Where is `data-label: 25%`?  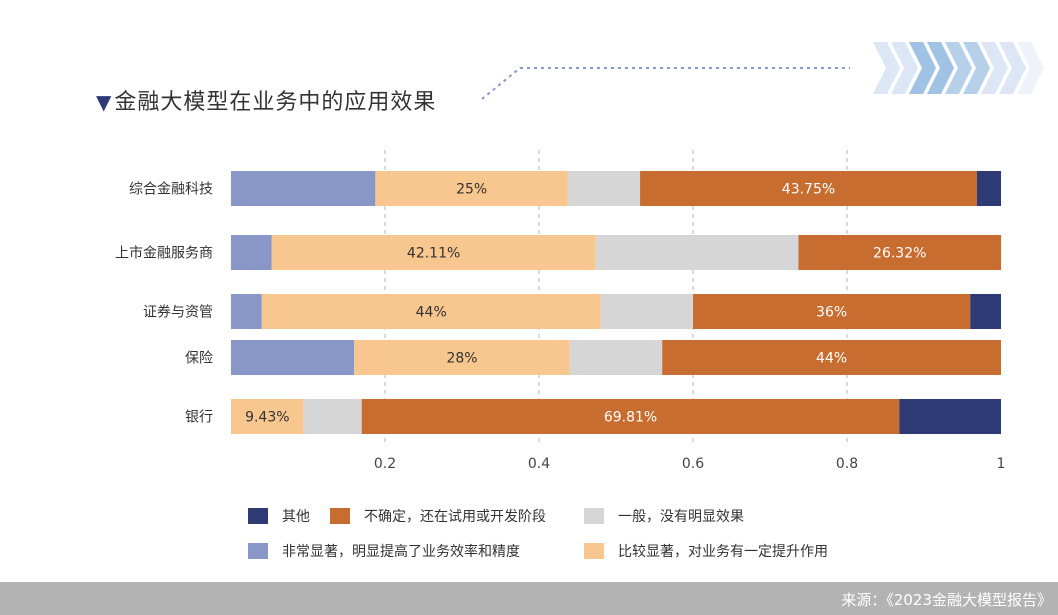 data-label: 25% is located at coordinates (471, 190).